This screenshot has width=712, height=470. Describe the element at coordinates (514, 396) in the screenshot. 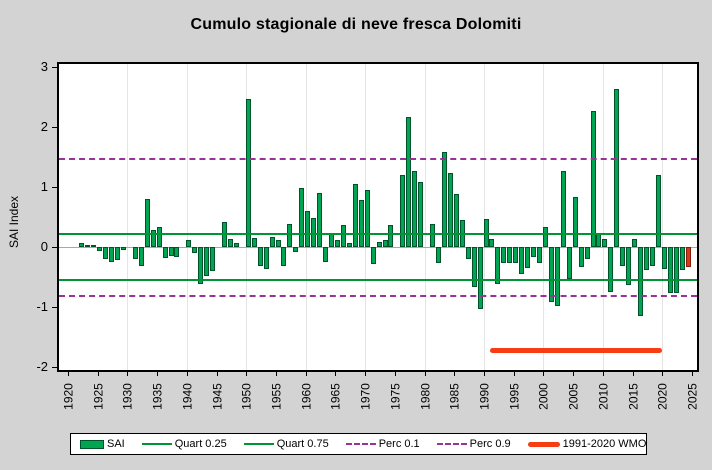

I see `x-tick-label: 1995` at that location.